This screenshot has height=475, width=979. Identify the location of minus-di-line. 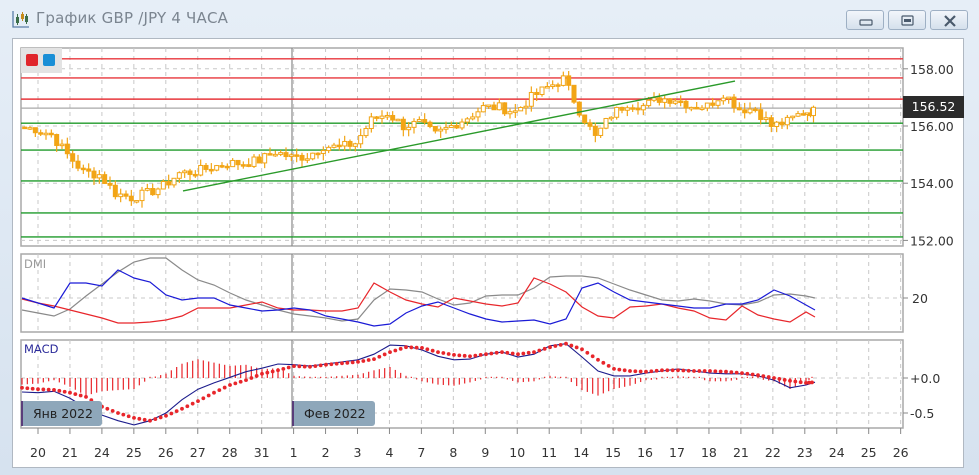
(418, 300).